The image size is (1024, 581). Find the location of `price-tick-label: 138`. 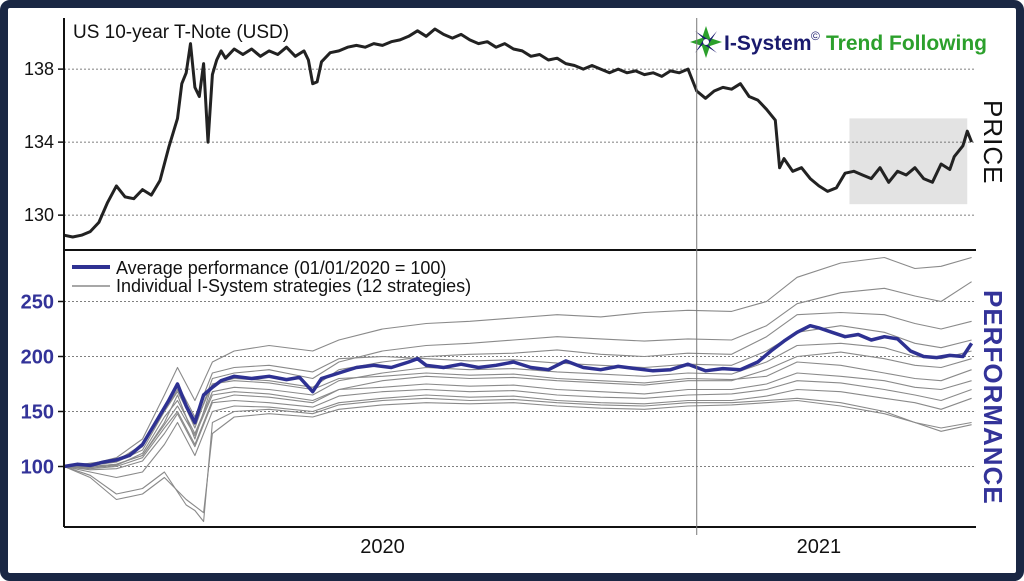

price-tick-label: 138 is located at coordinates (39, 69).